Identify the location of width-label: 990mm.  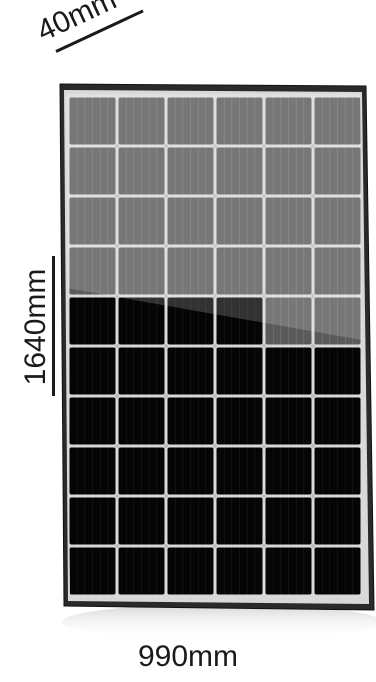
(188, 656).